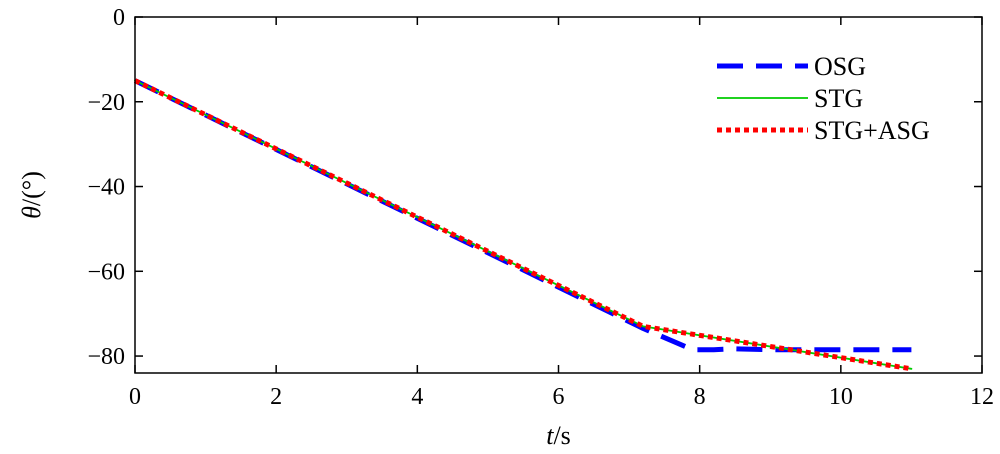  What do you see at coordinates (106, 357) in the screenshot?
I see `y-tick-label: −80` at bounding box center [106, 357].